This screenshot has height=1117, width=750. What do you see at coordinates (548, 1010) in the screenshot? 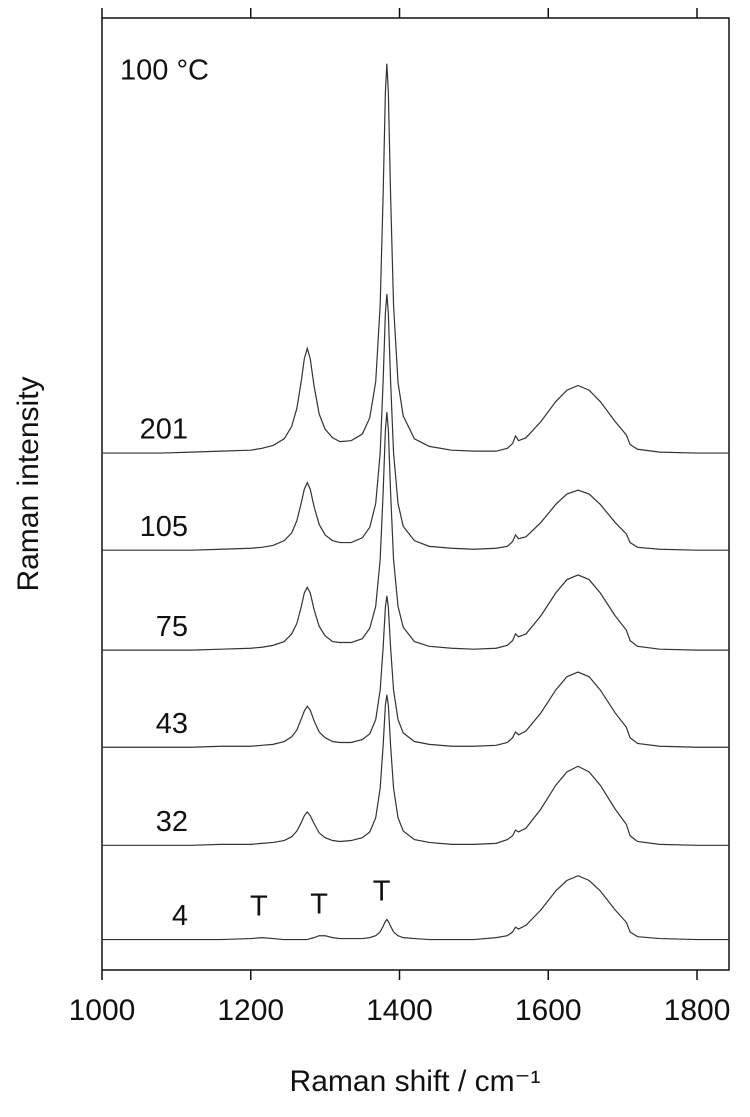
I see `x-tick-label: 1600` at bounding box center [548, 1010].